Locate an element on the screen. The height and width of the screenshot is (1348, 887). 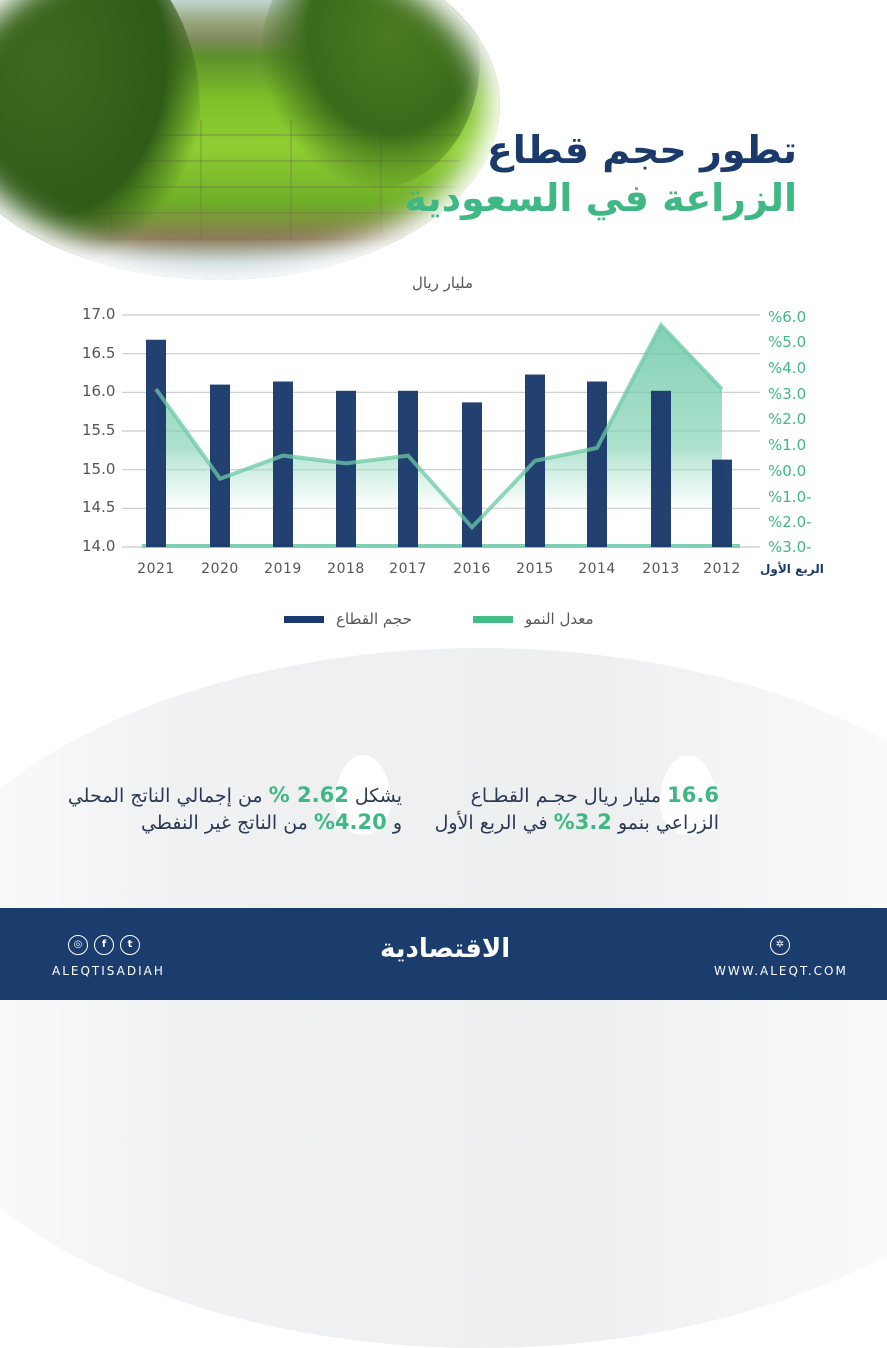
x-tick-label: 2012 is located at coordinates (722, 569).